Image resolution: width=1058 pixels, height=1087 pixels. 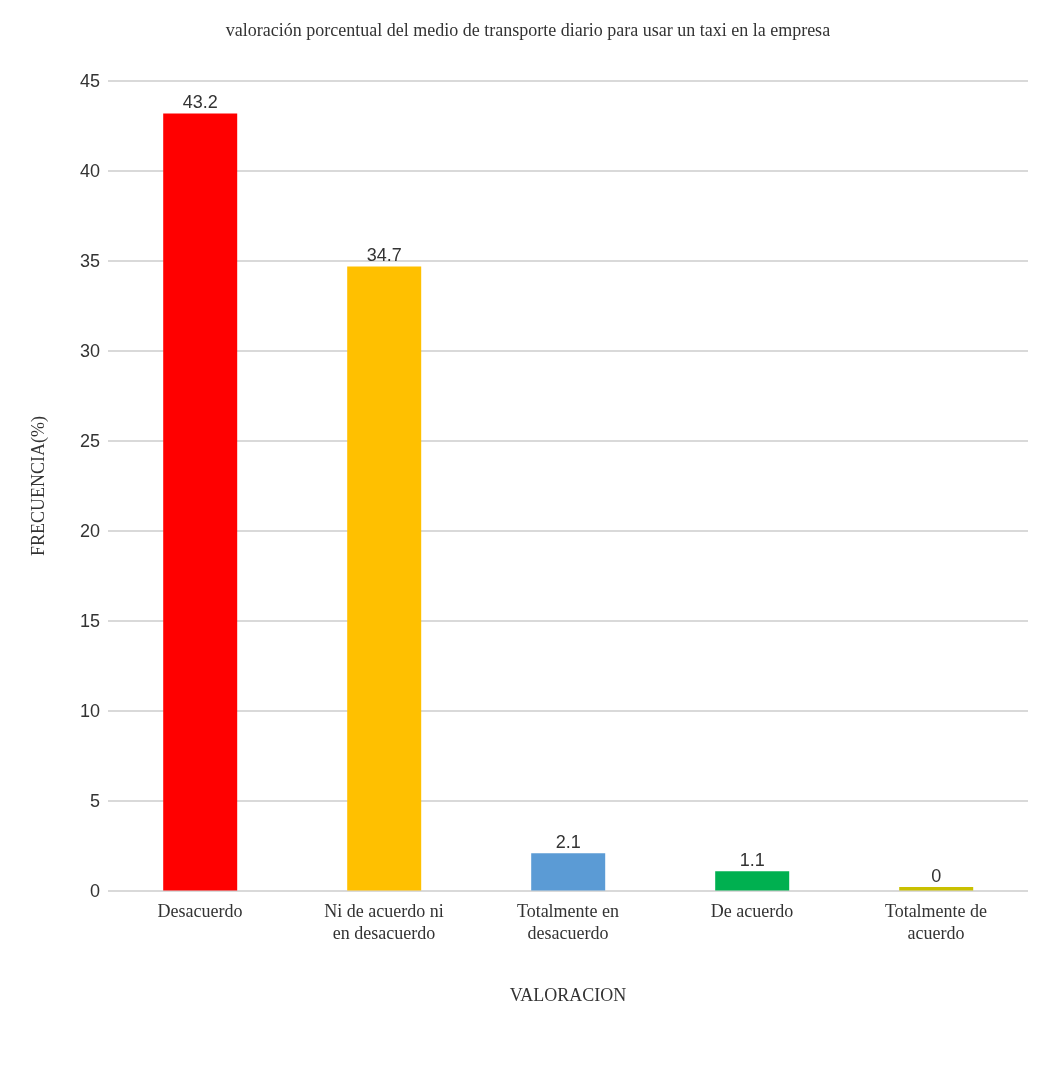 What do you see at coordinates (89, 531) in the screenshot?
I see `y-tick-label: 20` at bounding box center [89, 531].